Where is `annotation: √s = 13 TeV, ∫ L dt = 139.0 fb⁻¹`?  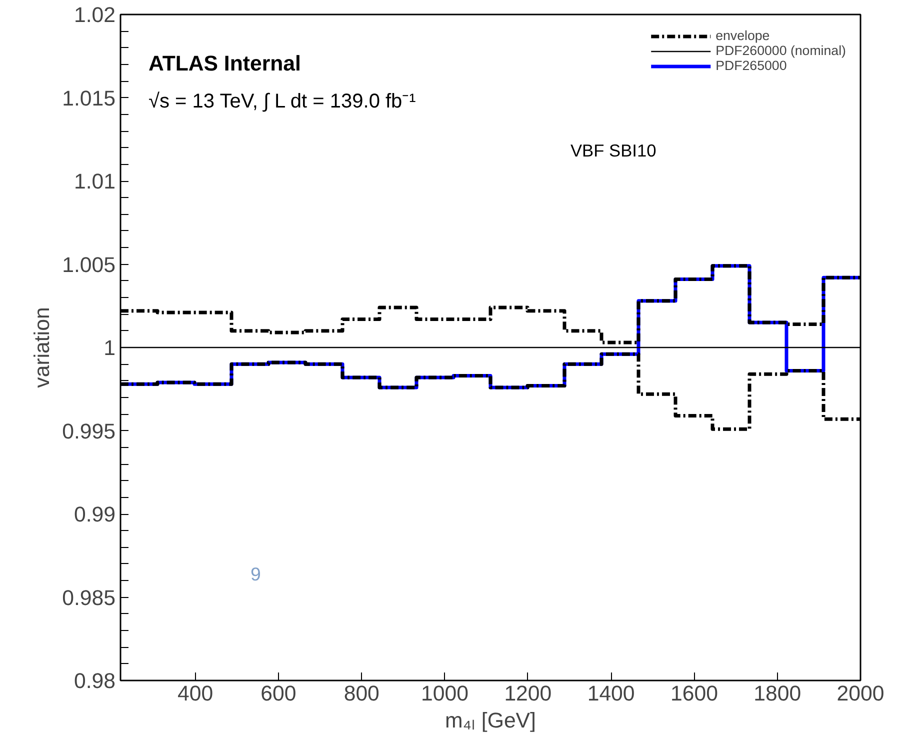
annotation: √s = 13 TeV, ∫ L dt = 139.0 fb⁻¹ is located at coordinates (282, 101).